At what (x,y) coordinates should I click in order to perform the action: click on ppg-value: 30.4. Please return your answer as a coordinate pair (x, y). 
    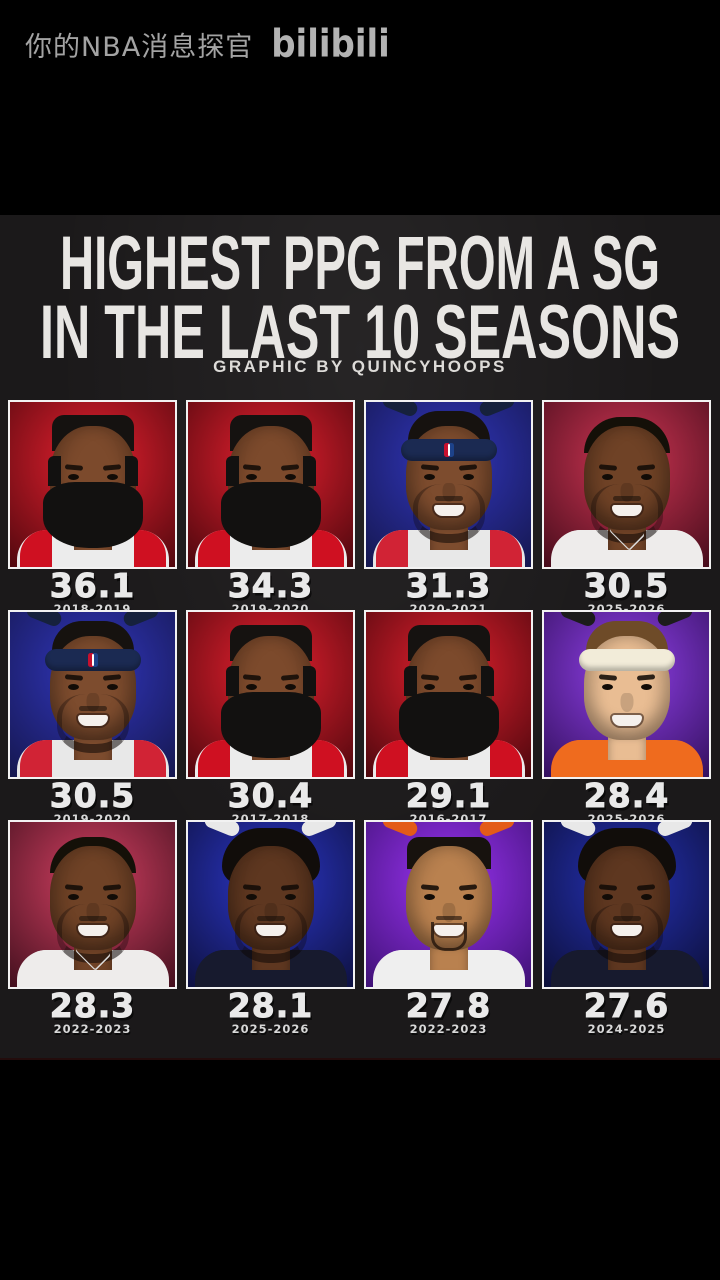
    Looking at the image, I should click on (270, 795).